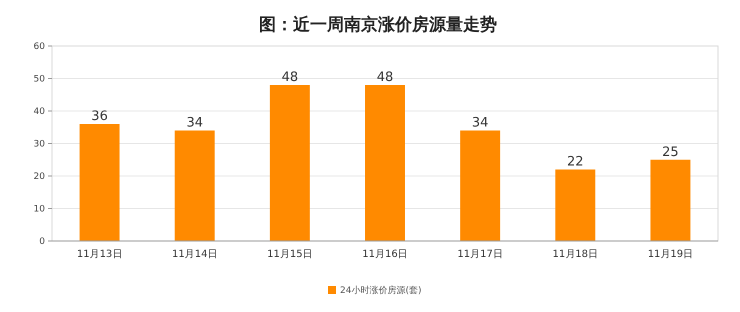  Describe the element at coordinates (670, 152) in the screenshot. I see `data-label: 25` at that location.